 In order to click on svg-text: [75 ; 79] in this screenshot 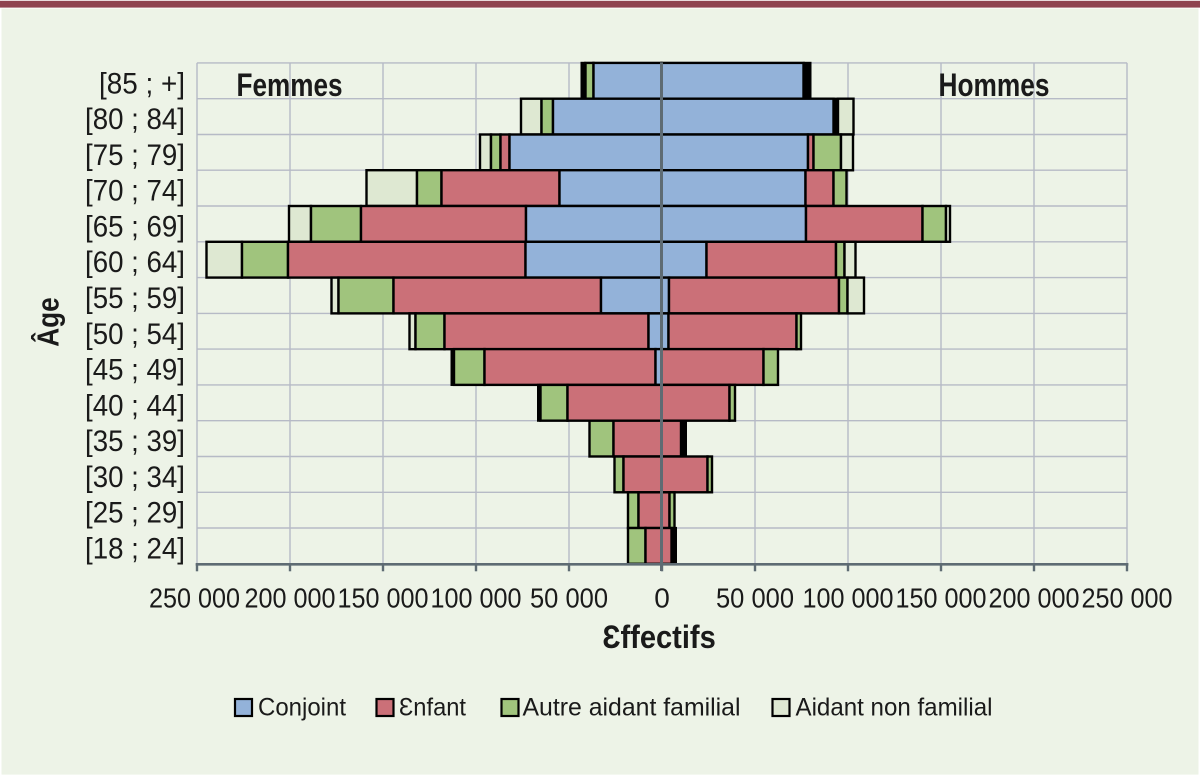, I will do `click(135, 155)`.